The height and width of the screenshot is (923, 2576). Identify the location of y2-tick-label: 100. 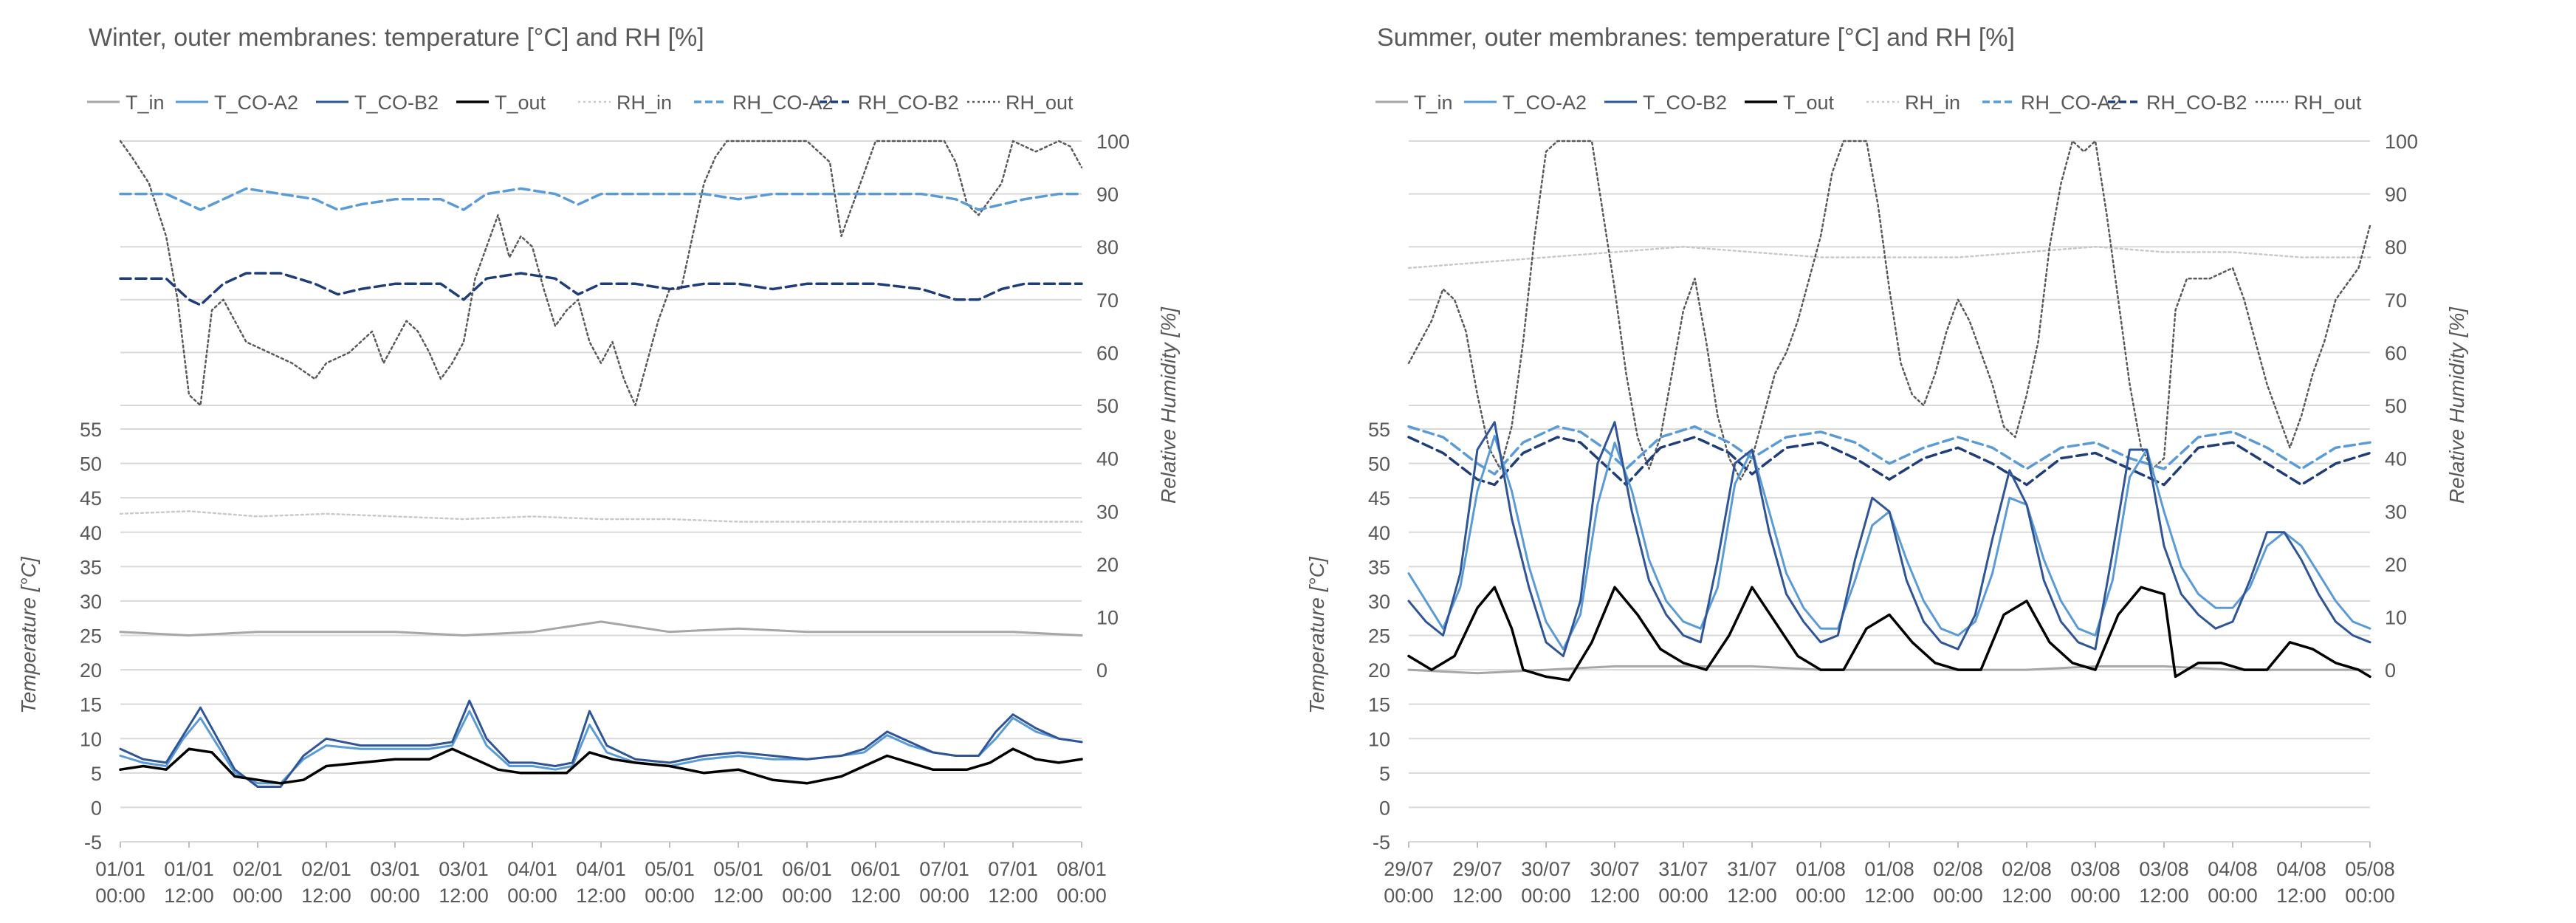
(1113, 142).